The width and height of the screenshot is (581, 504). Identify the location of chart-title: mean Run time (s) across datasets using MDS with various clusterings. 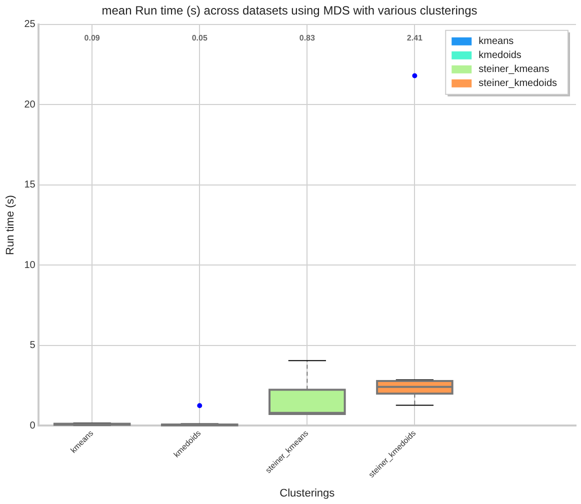
(290, 11).